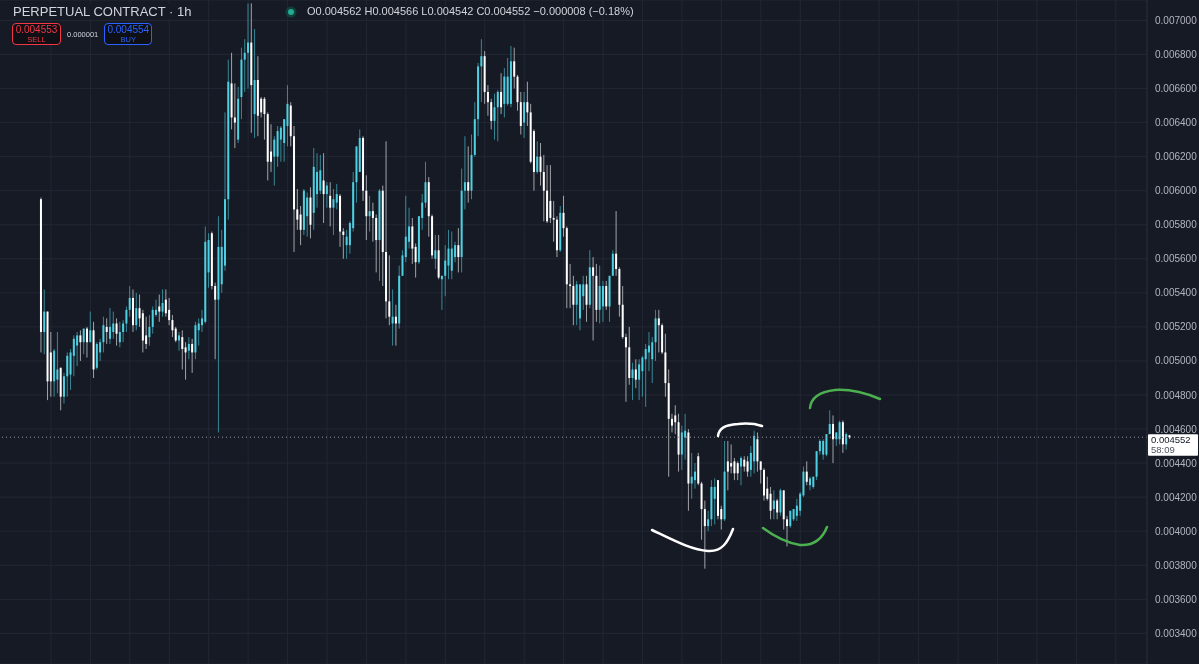 The image size is (1199, 664). What do you see at coordinates (1176, 565) in the screenshot?
I see `y-tick-label: 0.003800` at bounding box center [1176, 565].